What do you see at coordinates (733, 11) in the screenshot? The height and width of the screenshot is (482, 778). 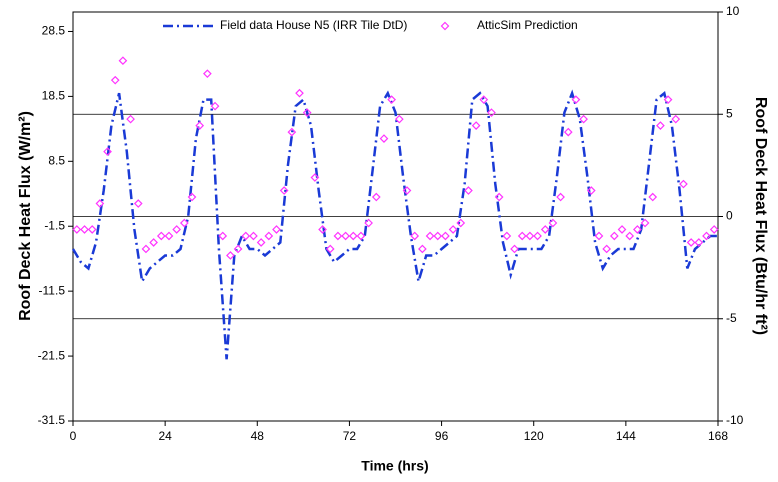 I see `y2-tick-label: 10` at bounding box center [733, 11].